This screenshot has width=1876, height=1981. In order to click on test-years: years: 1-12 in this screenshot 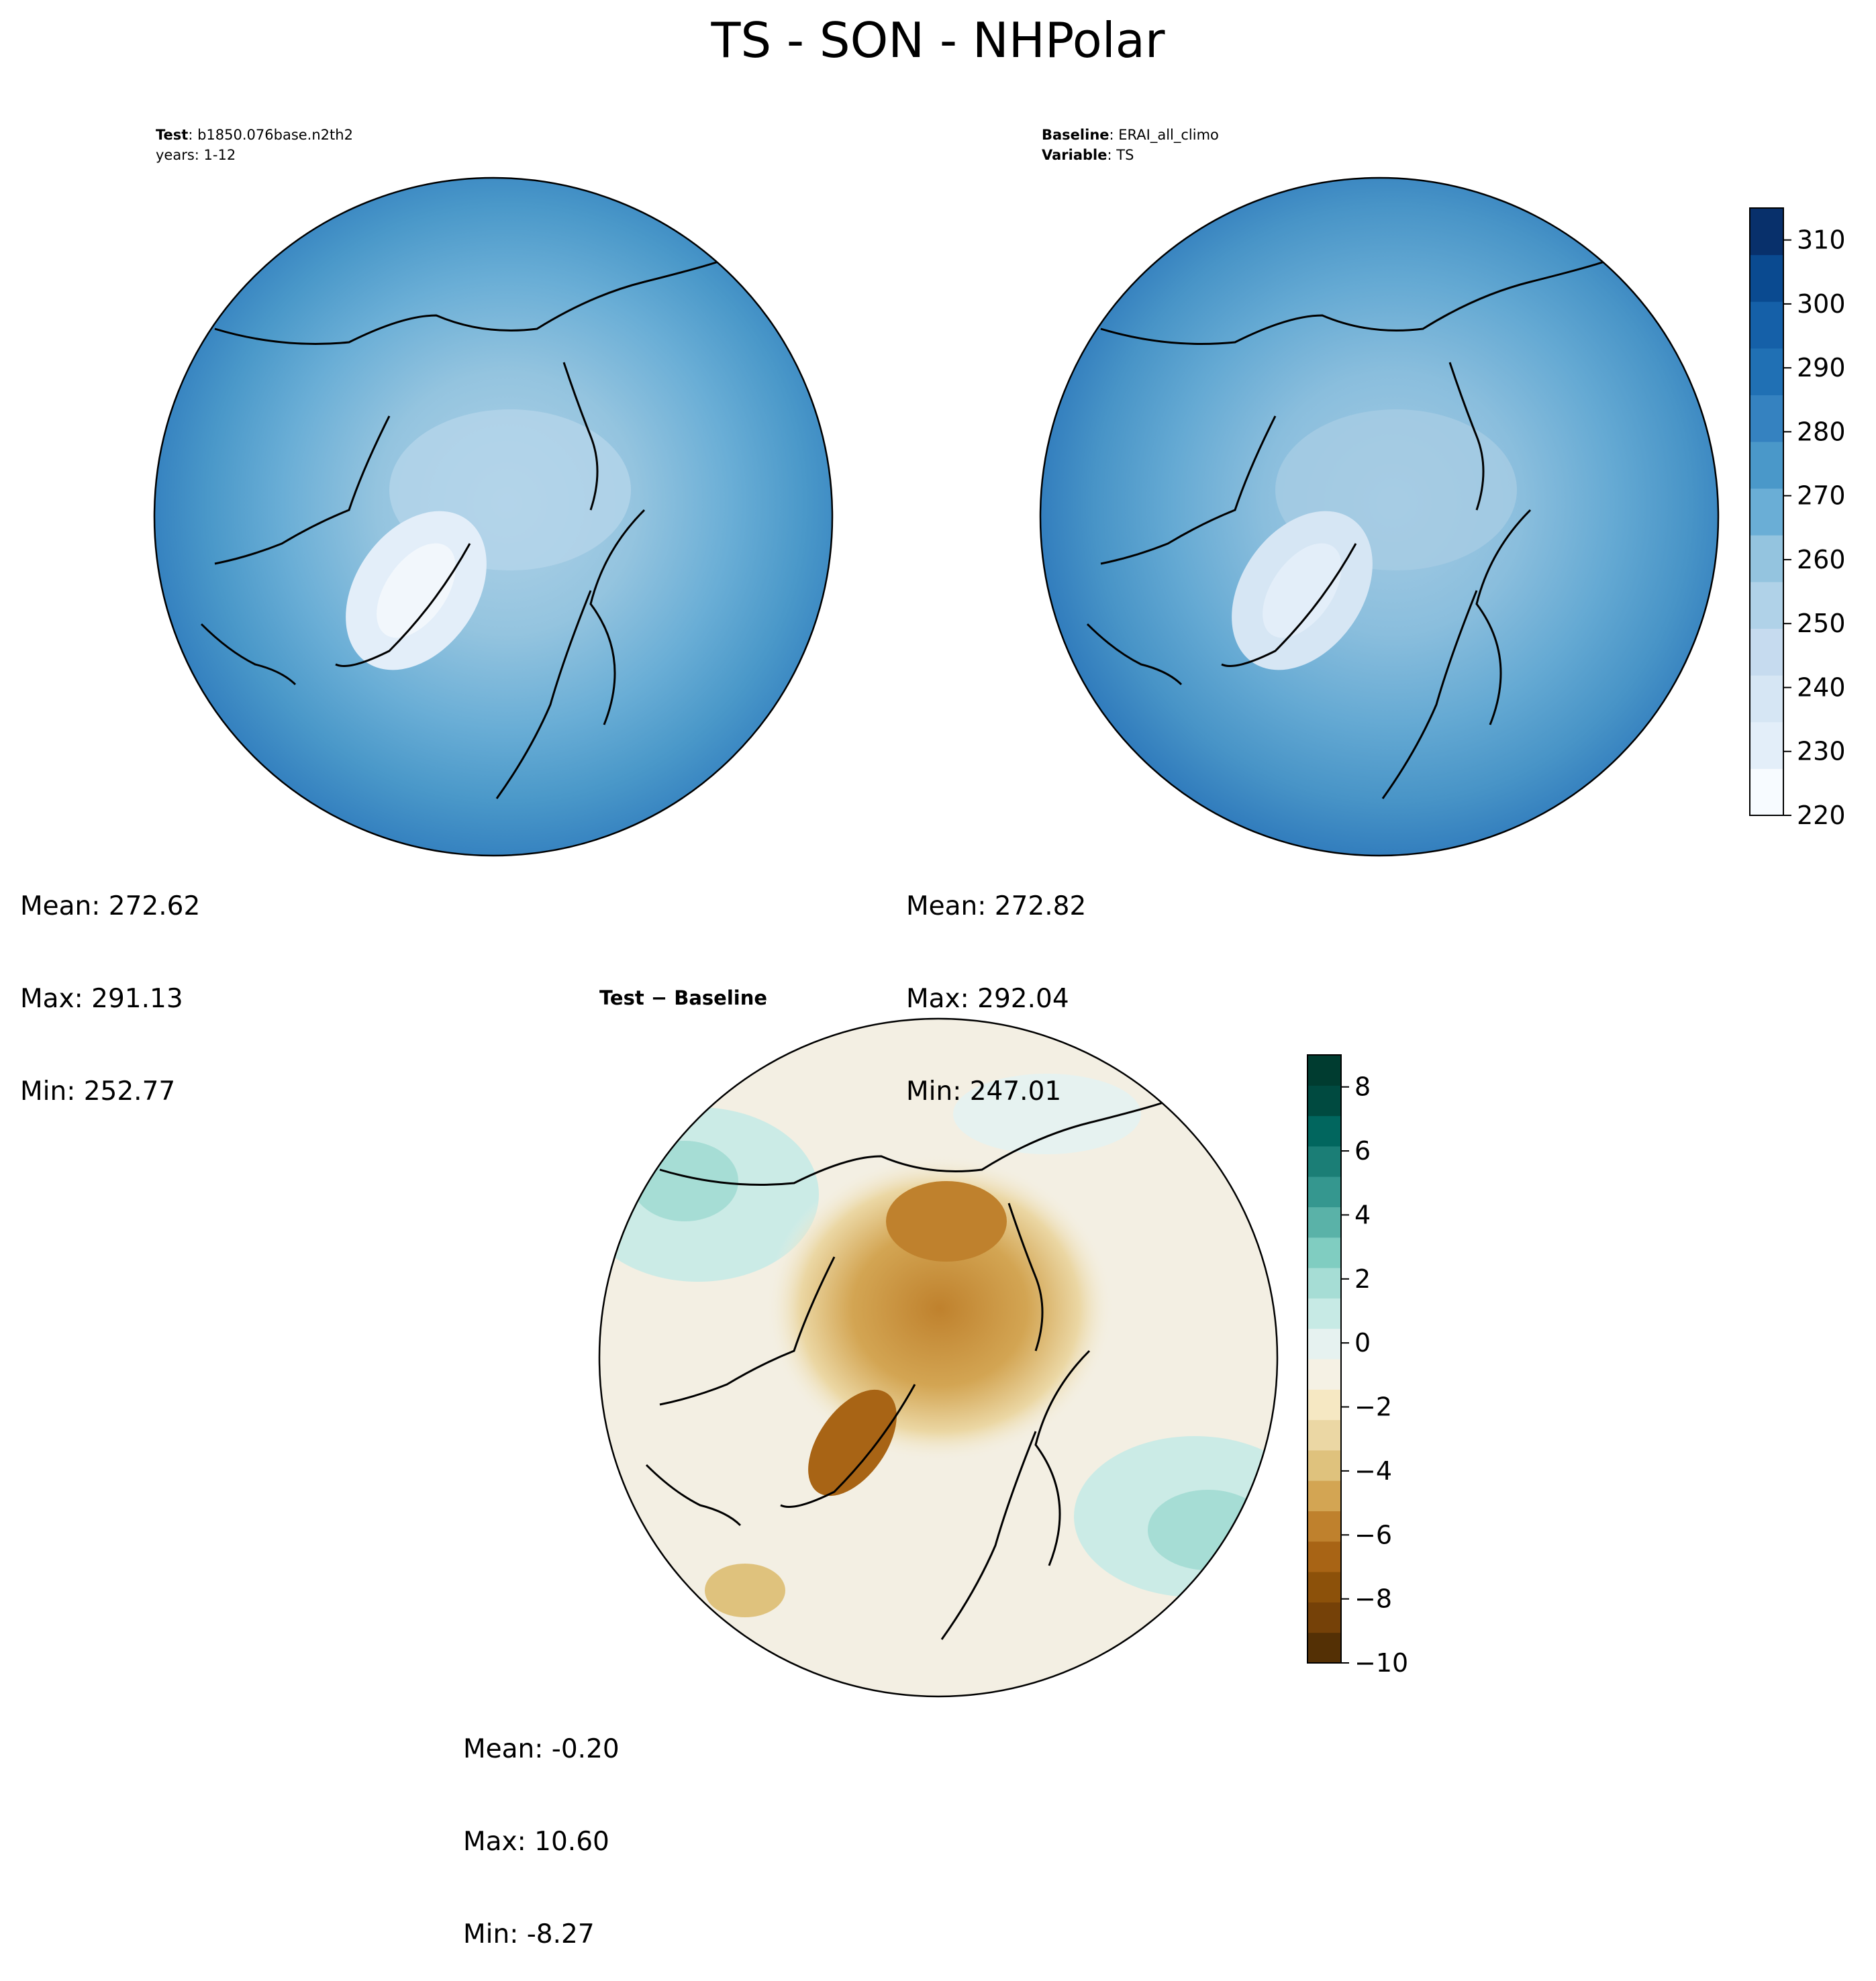, I will do `click(196, 155)`.